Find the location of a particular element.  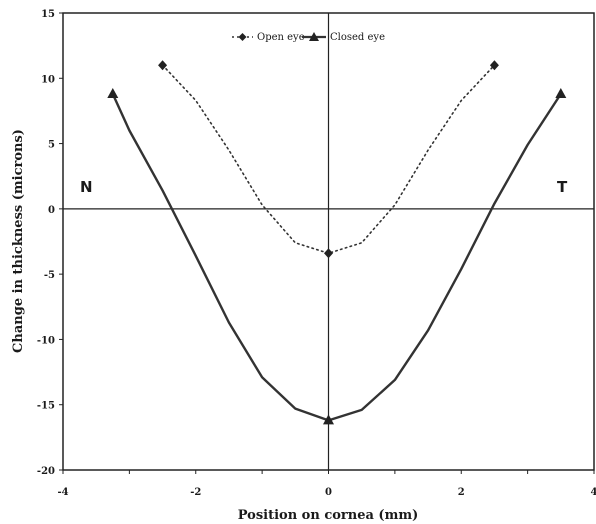

legend-closed-eye-label: Closed eye is located at coordinates (357, 37).